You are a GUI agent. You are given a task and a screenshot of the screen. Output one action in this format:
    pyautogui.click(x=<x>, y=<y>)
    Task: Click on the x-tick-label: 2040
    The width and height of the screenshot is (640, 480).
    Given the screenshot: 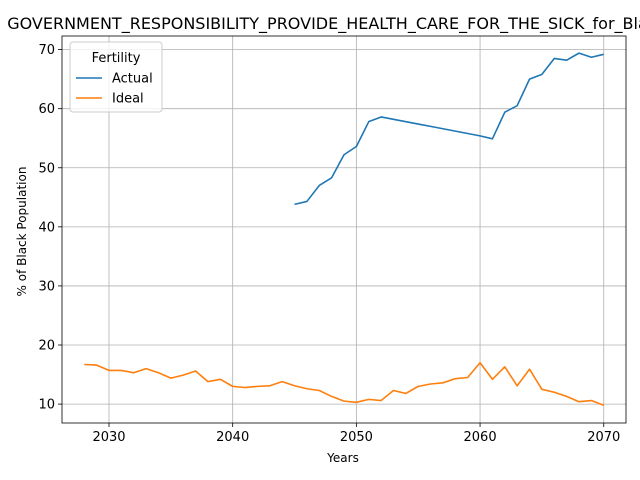 What is the action you would take?
    pyautogui.click(x=232, y=437)
    